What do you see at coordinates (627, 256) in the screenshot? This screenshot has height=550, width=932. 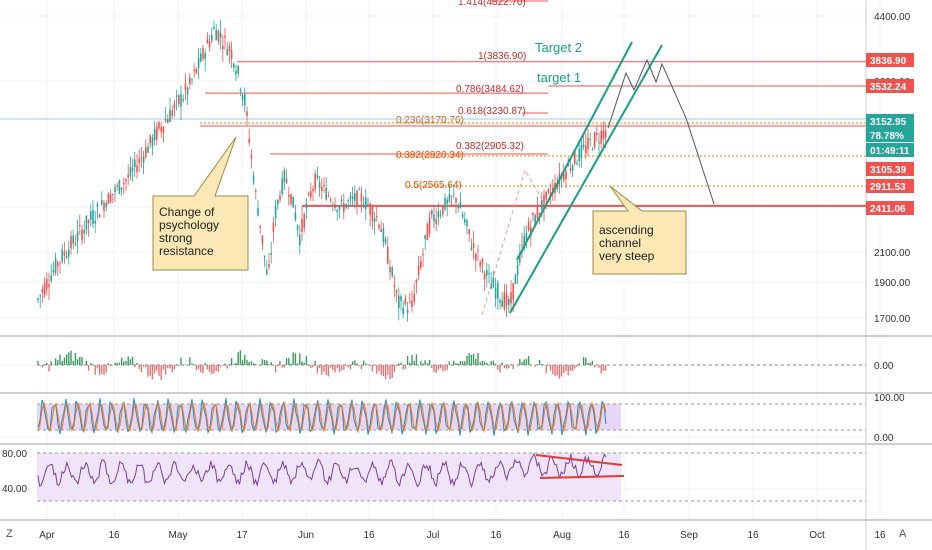 I see `callout-text: very steep` at bounding box center [627, 256].